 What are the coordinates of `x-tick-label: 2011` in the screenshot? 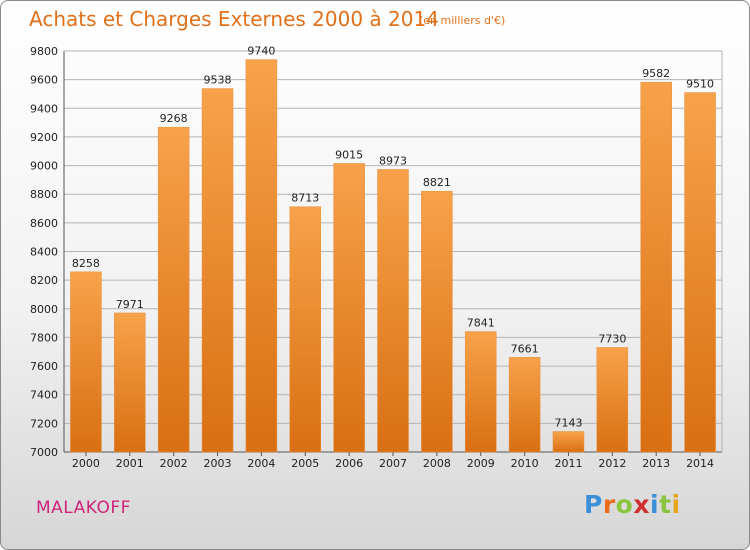 It's located at (568, 463).